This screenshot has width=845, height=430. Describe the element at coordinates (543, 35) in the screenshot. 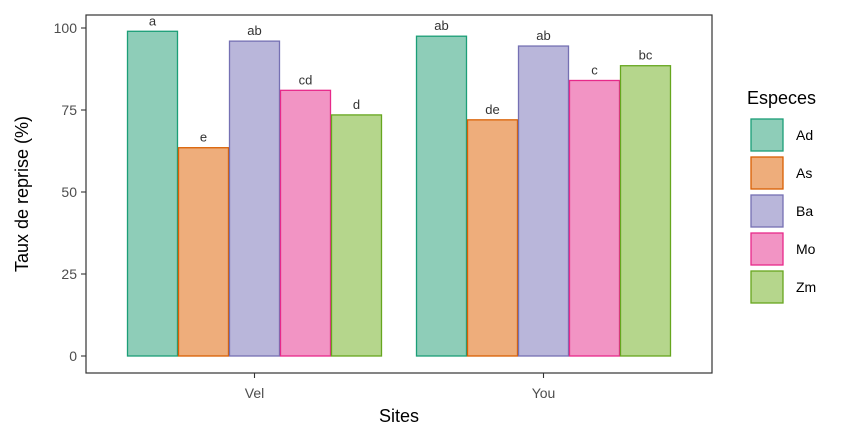

I see `data-label-you-ba: ab` at that location.